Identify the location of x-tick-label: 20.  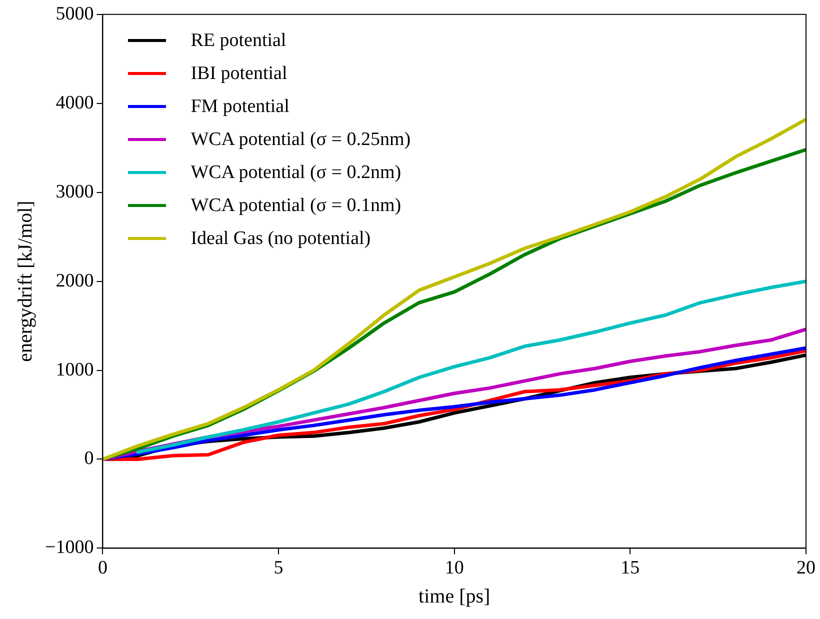
(806, 568).